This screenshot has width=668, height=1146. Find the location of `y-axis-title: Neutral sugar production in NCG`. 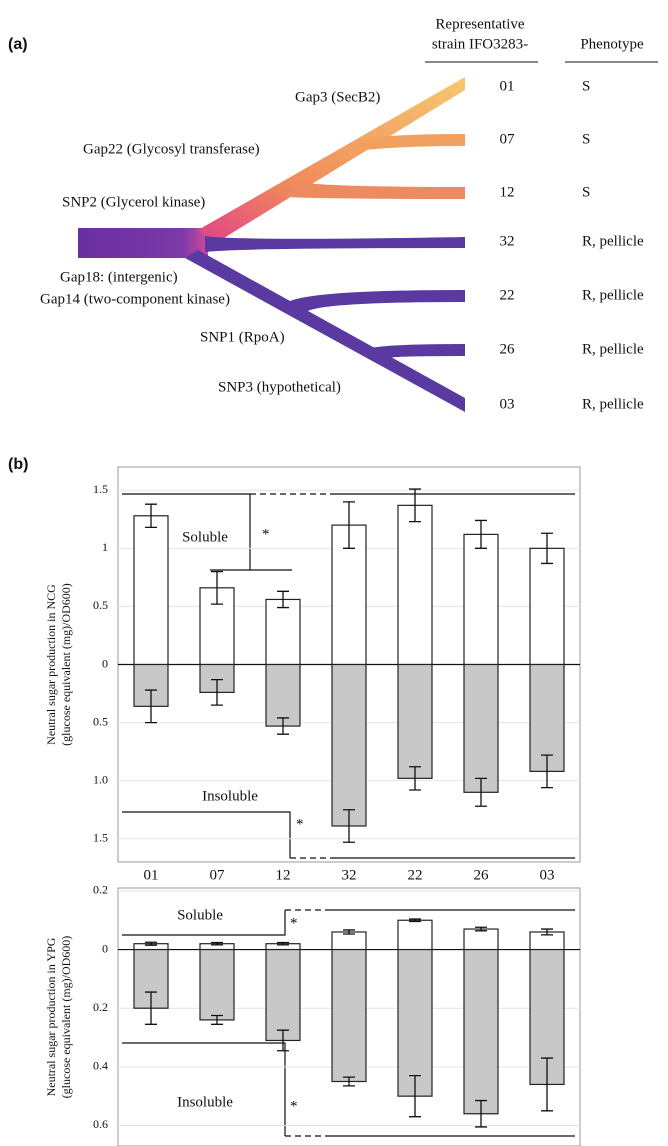

y-axis-title: Neutral sugar production in NCG is located at coordinates (51, 664).